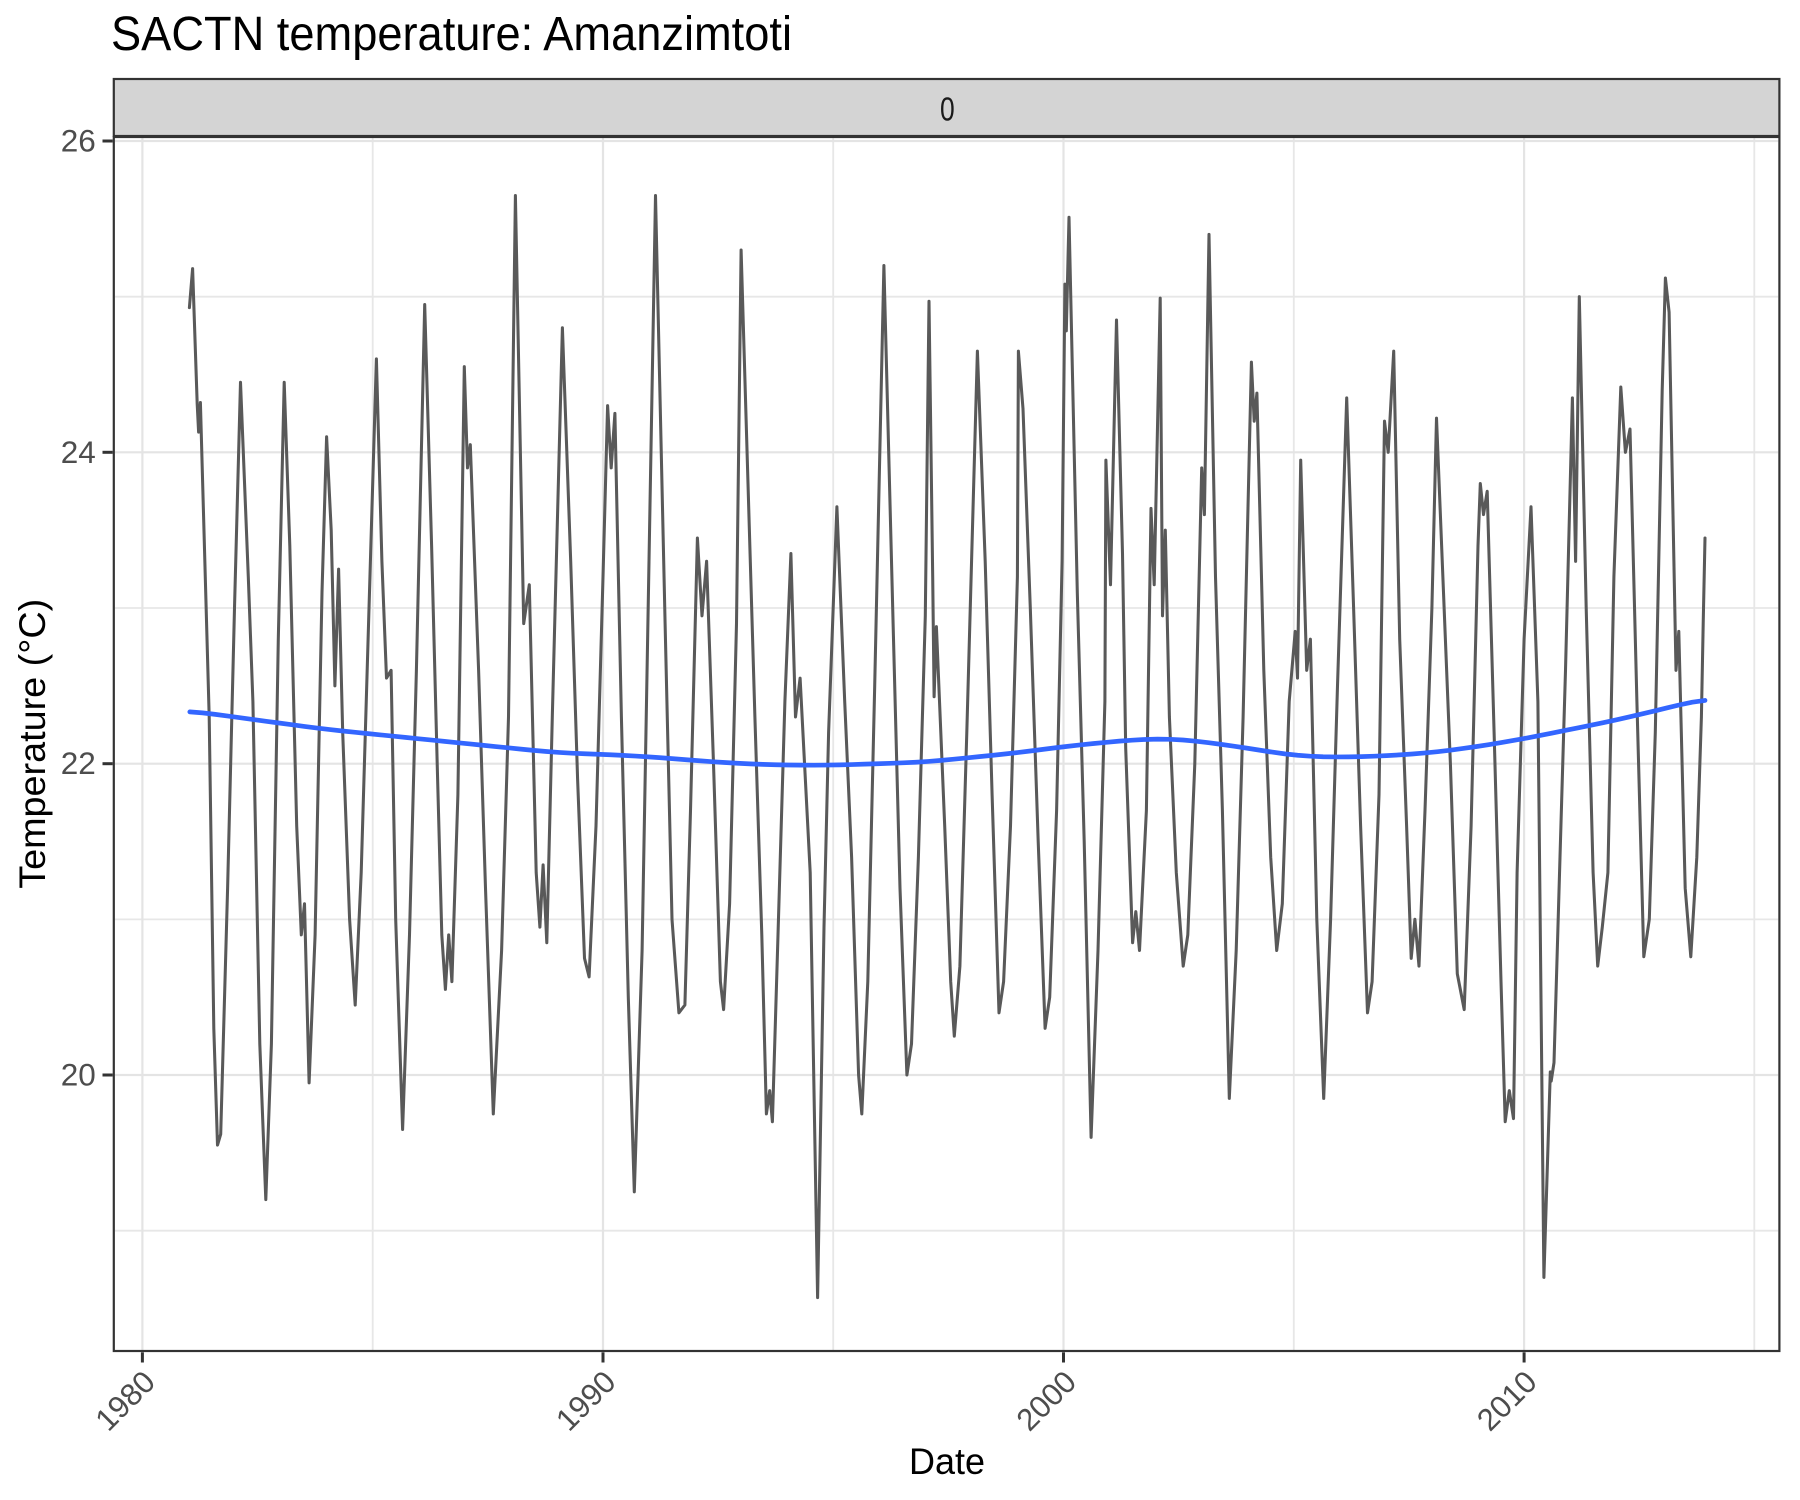 The image size is (1800, 1500). What do you see at coordinates (78, 452) in the screenshot?
I see `svg-text: 24` at bounding box center [78, 452].